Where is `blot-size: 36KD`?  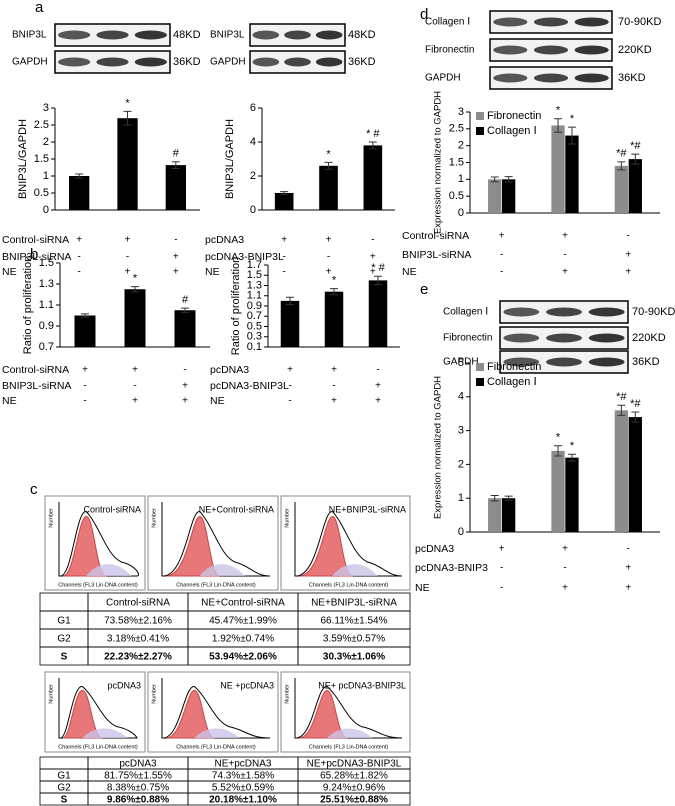
blot-size: 36KD is located at coordinates (362, 62).